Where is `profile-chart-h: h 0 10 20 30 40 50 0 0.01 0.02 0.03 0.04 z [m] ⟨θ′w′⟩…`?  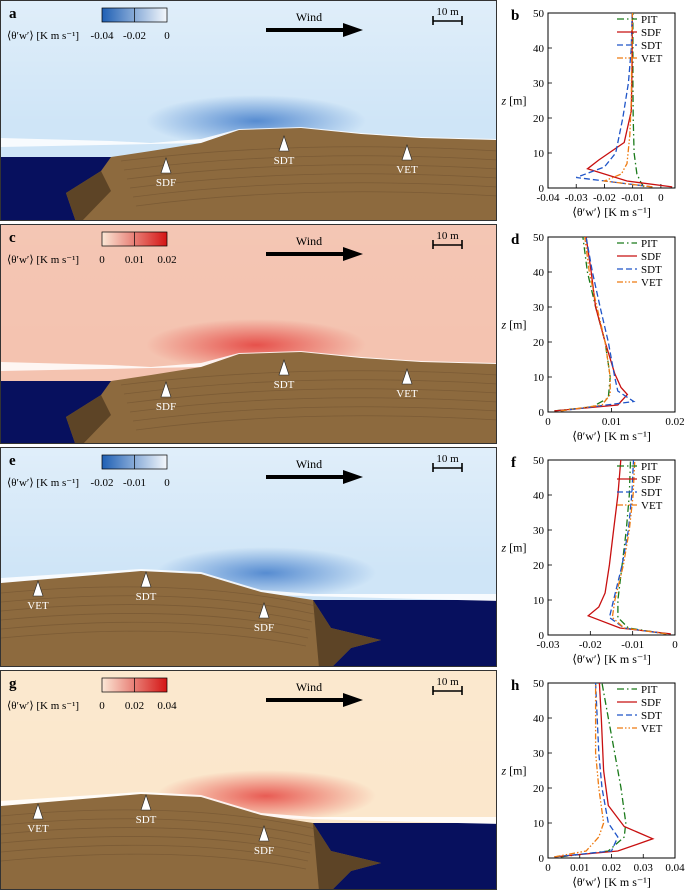
profile-chart-h: h 0 10 20 30 40 50 0 0.01 0.02 0.03 0.04 z [m] ⟨θ′w′⟩… is located at coordinates (592, 780).